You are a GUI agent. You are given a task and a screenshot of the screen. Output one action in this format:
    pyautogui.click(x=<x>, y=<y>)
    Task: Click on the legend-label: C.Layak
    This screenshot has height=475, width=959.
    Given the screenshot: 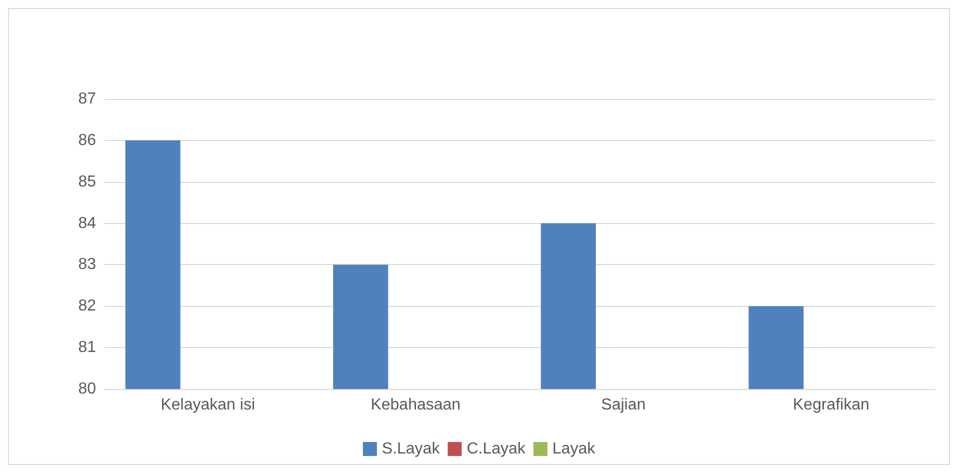 What is the action you would take?
    pyautogui.click(x=496, y=449)
    